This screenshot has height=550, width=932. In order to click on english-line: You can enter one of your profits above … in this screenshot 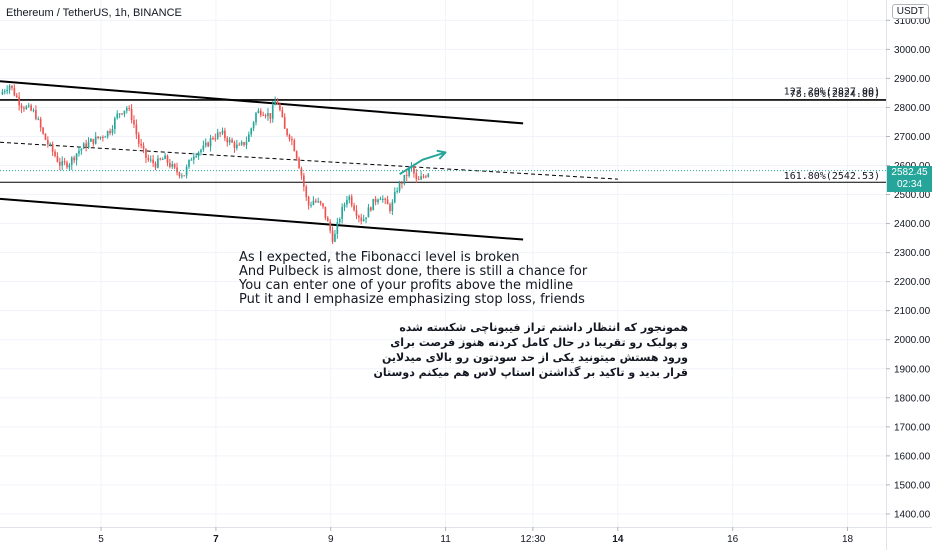, I will do `click(406, 285)`.